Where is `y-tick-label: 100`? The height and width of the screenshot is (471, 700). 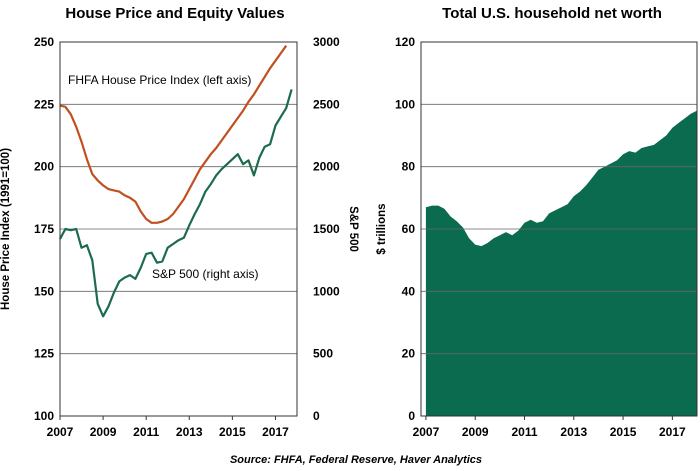 y-tick-label: 100 is located at coordinates (405, 104).